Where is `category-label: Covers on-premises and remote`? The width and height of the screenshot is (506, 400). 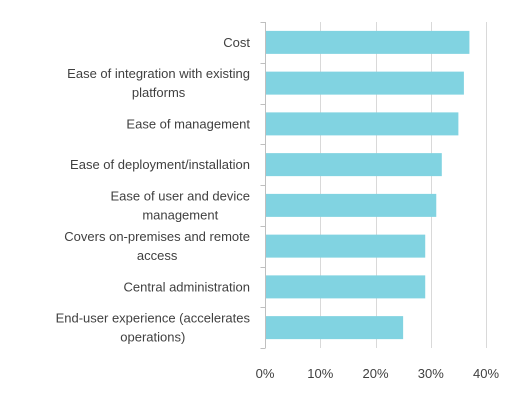
category-label: Covers on-premises and remote is located at coordinates (157, 236).